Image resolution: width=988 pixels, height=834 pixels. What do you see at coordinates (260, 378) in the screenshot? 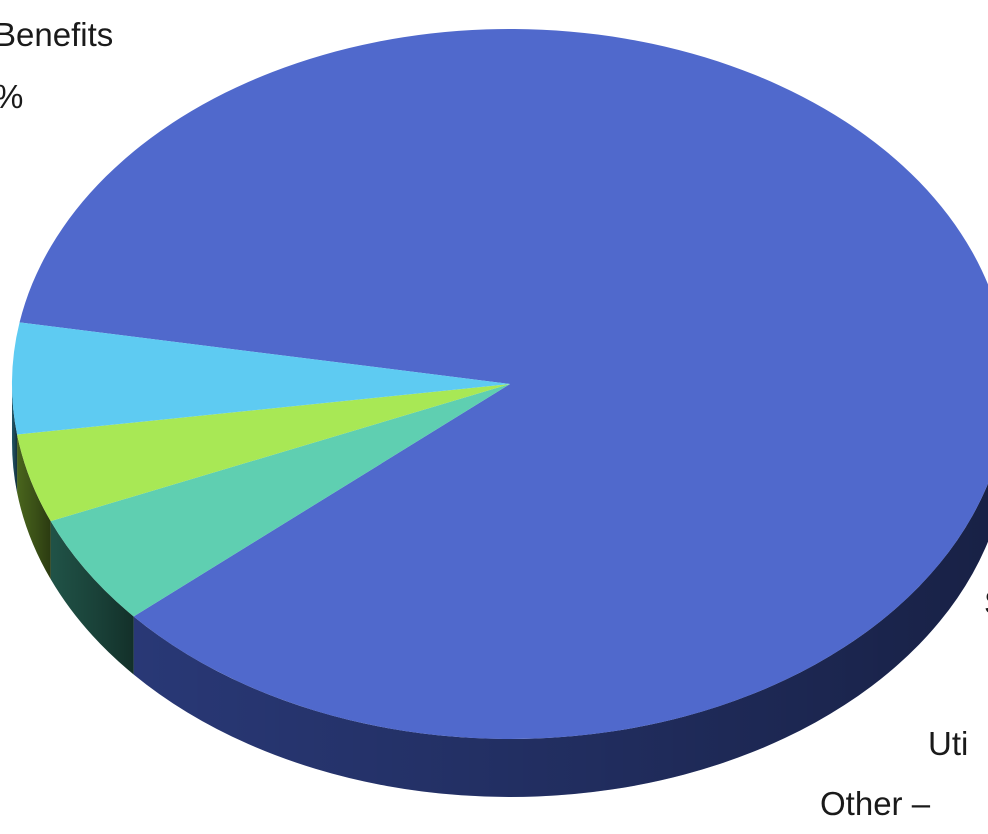
I see `slice-s` at bounding box center [260, 378].